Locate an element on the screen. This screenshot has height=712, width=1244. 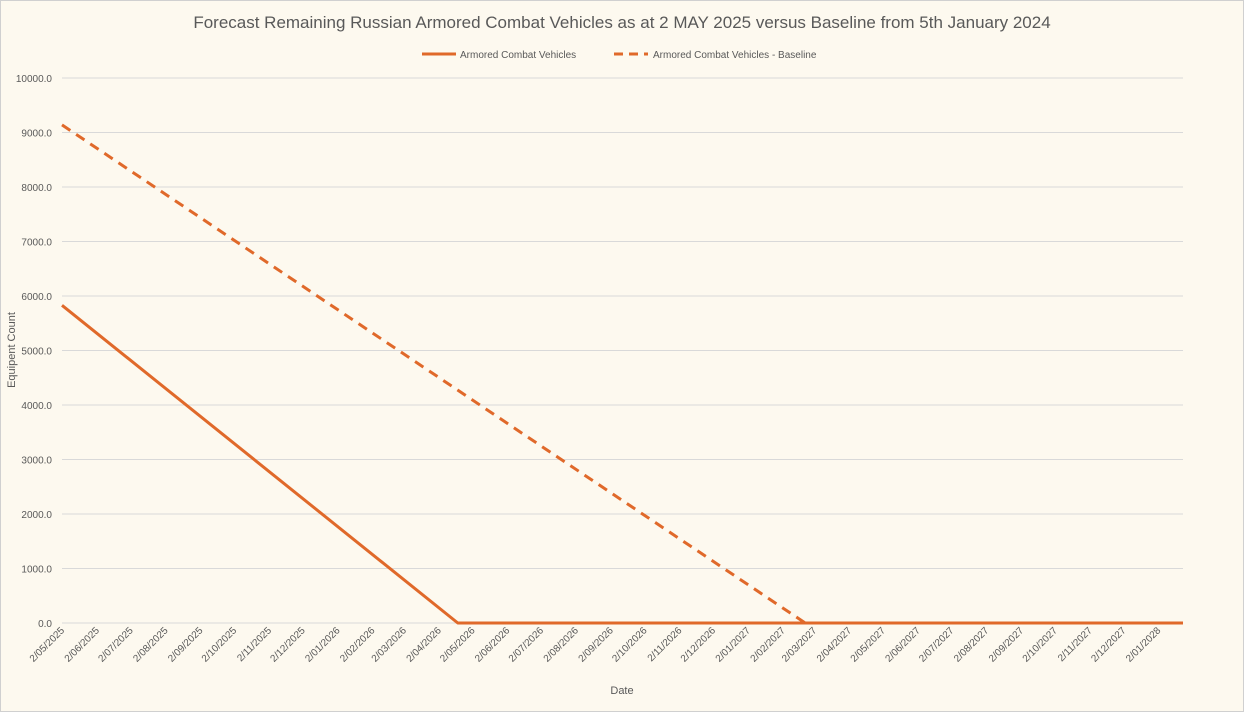
x-tick-label: 2/08/2026 is located at coordinates (562, 645).